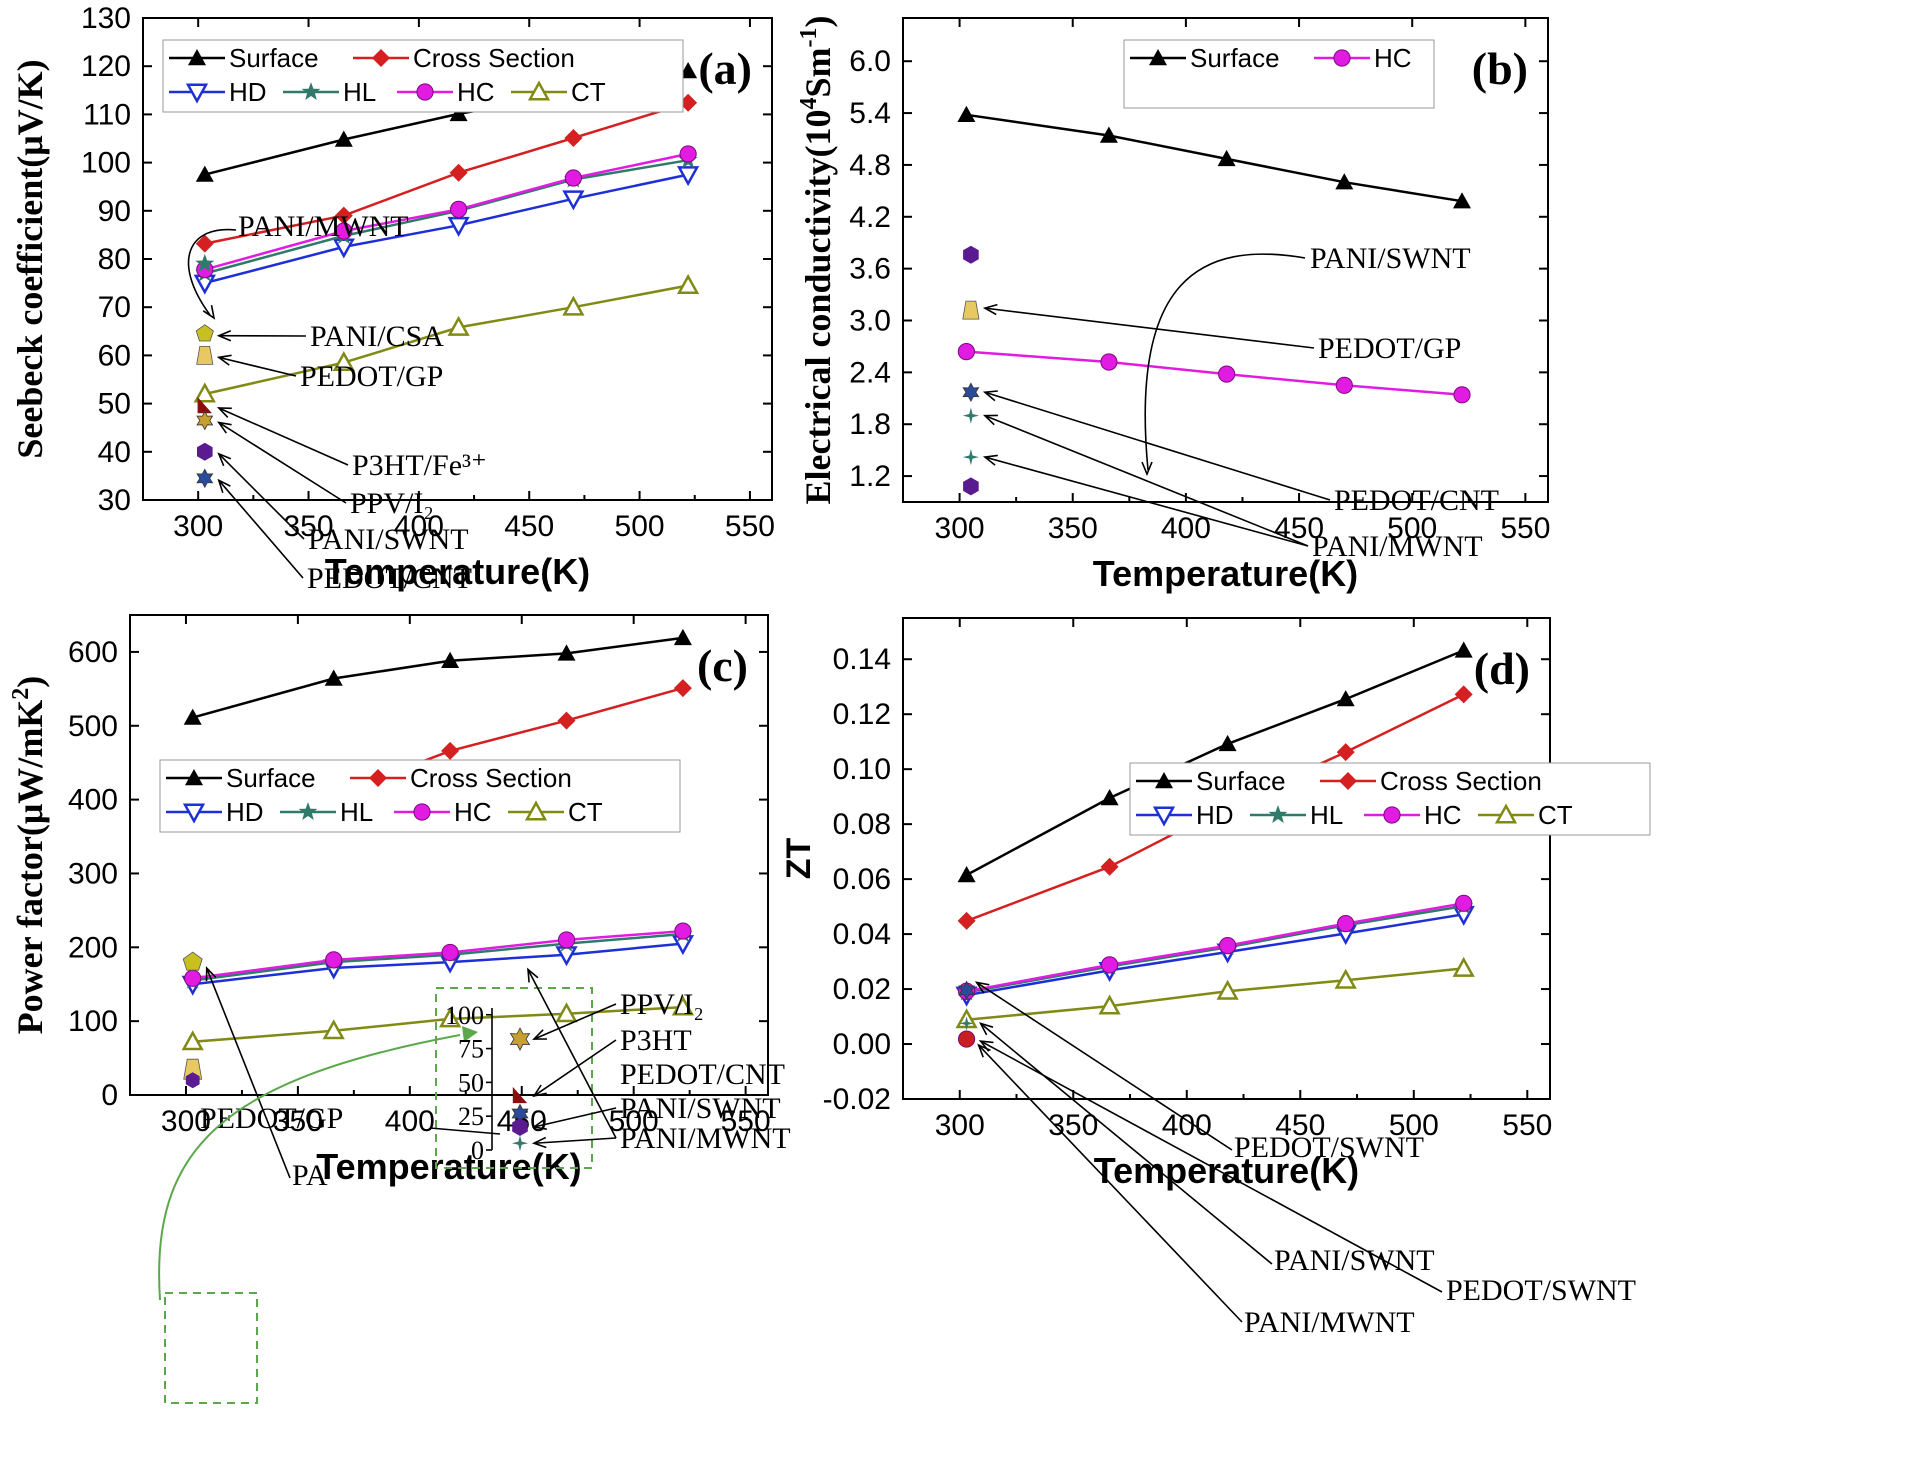 The width and height of the screenshot is (1920, 1467). I want to click on annotation-label: PEDOT/CNT, so click(389, 578).